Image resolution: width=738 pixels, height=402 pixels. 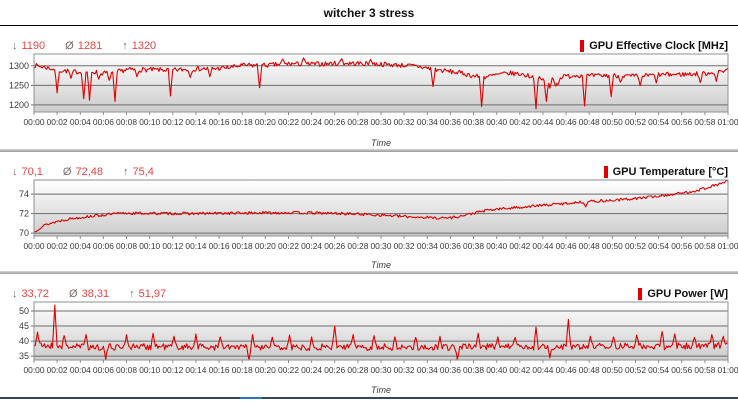 I want to click on svg-text: 00:06, so click(x=103, y=246).